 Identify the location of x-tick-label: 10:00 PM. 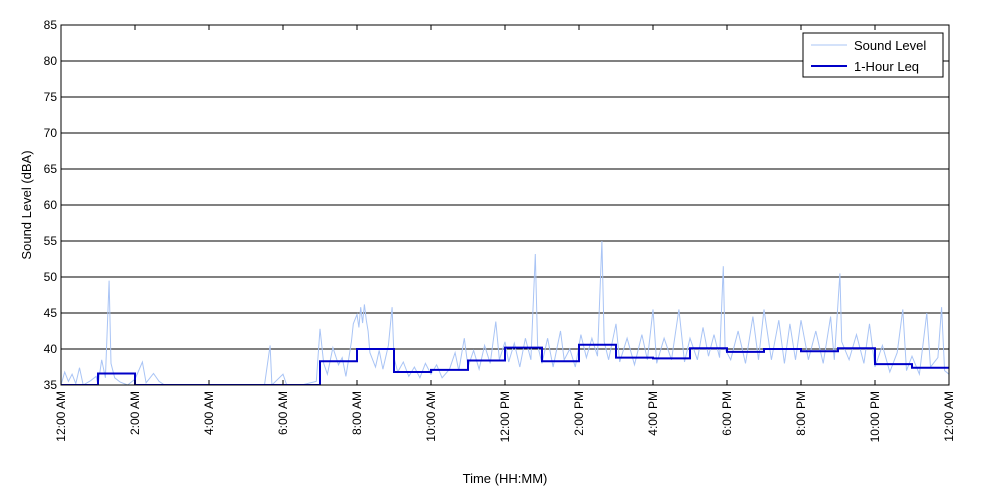
(875, 416).